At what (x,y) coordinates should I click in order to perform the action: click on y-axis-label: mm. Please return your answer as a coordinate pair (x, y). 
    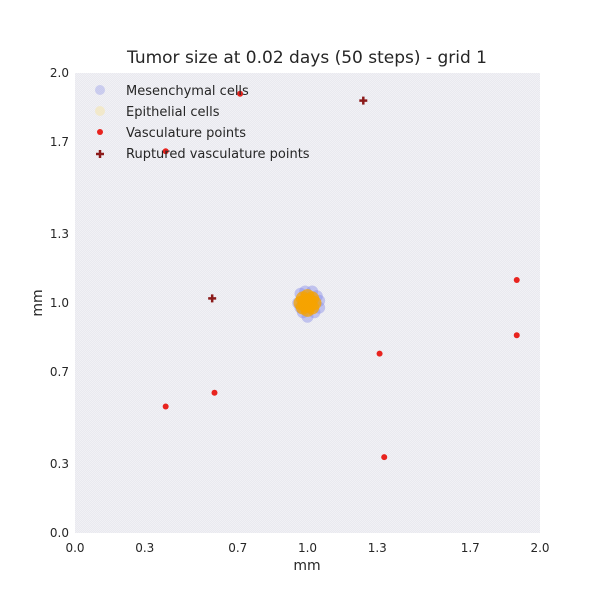
    Looking at the image, I should click on (38, 302).